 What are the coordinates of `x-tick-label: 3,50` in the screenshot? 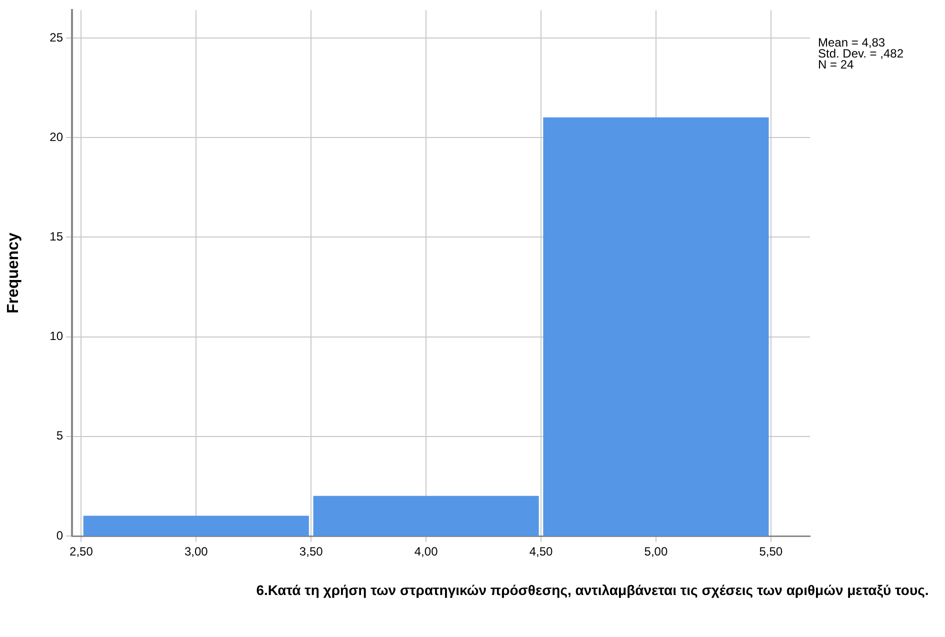 It's located at (311, 551).